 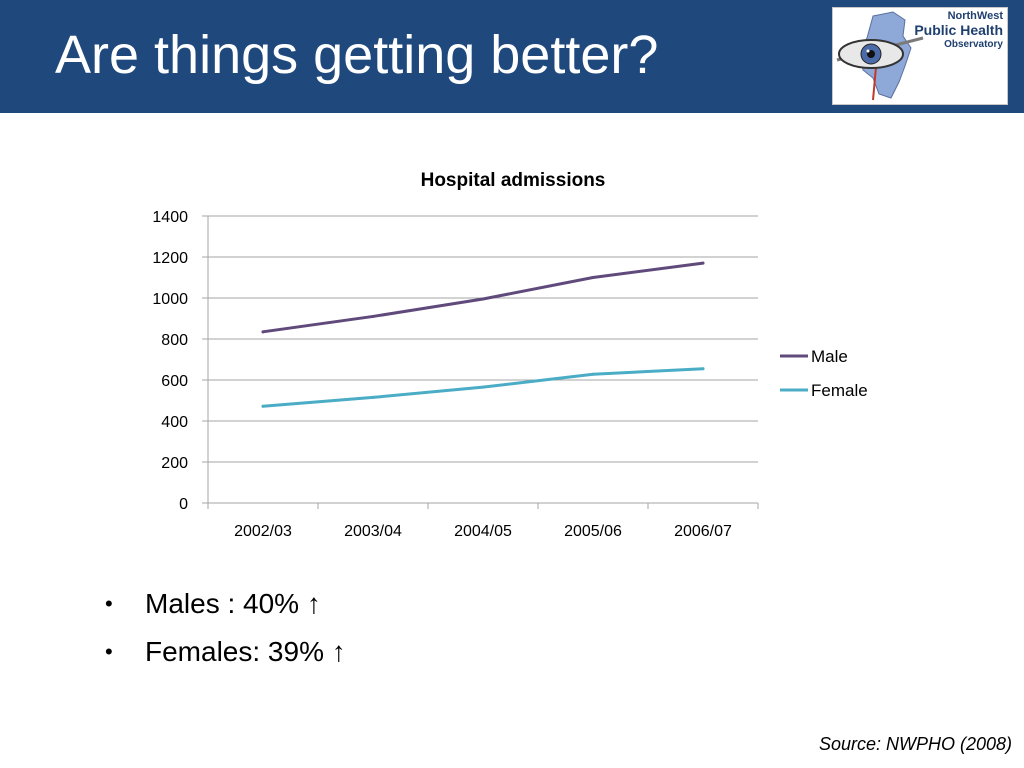 What do you see at coordinates (170, 299) in the screenshot?
I see `y-tick-label: 1000` at bounding box center [170, 299].